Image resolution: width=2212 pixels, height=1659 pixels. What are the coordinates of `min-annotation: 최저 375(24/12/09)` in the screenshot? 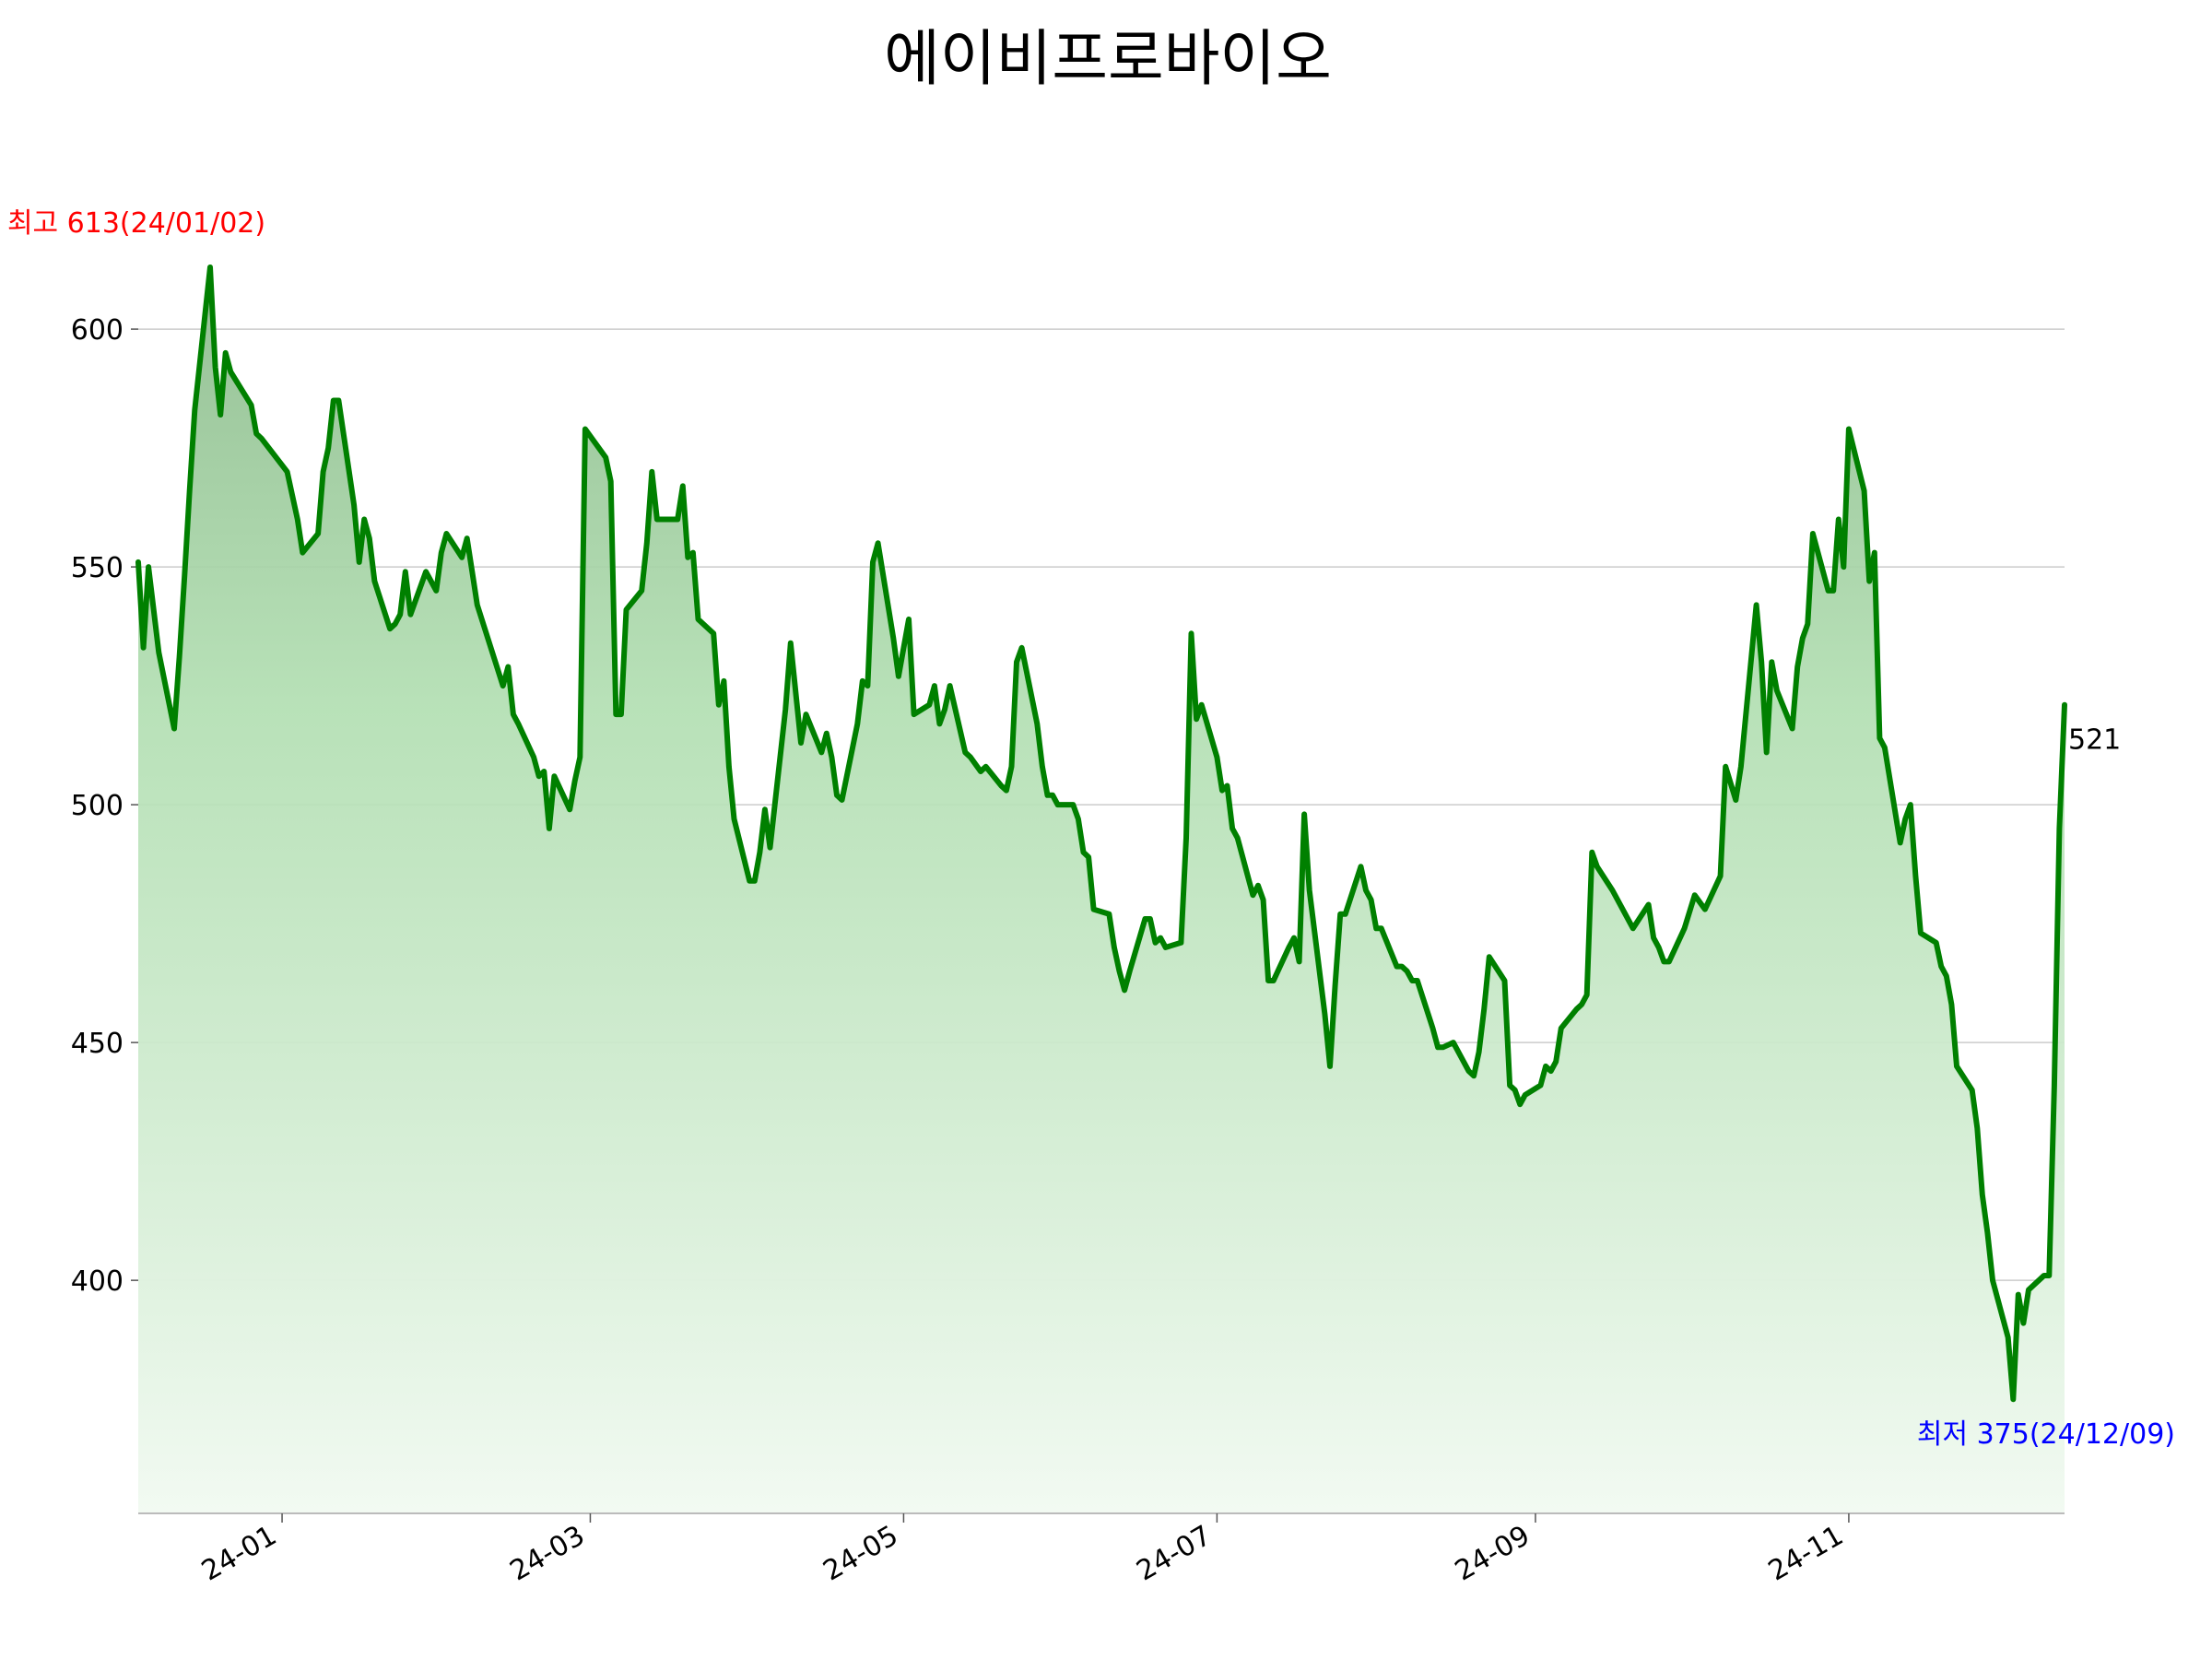 It's located at (2046, 1434).